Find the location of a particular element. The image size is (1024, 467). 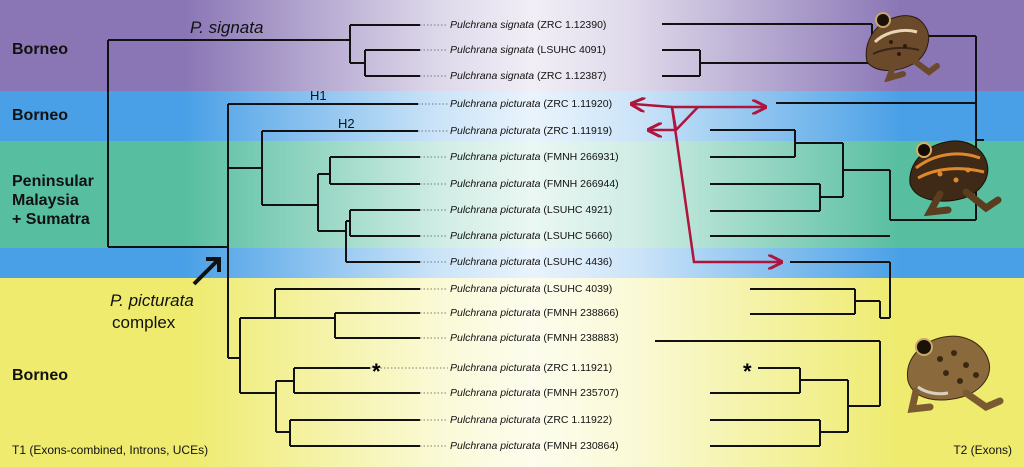

taxon-voucher: (ZRC 1.11919) is located at coordinates (578, 131).